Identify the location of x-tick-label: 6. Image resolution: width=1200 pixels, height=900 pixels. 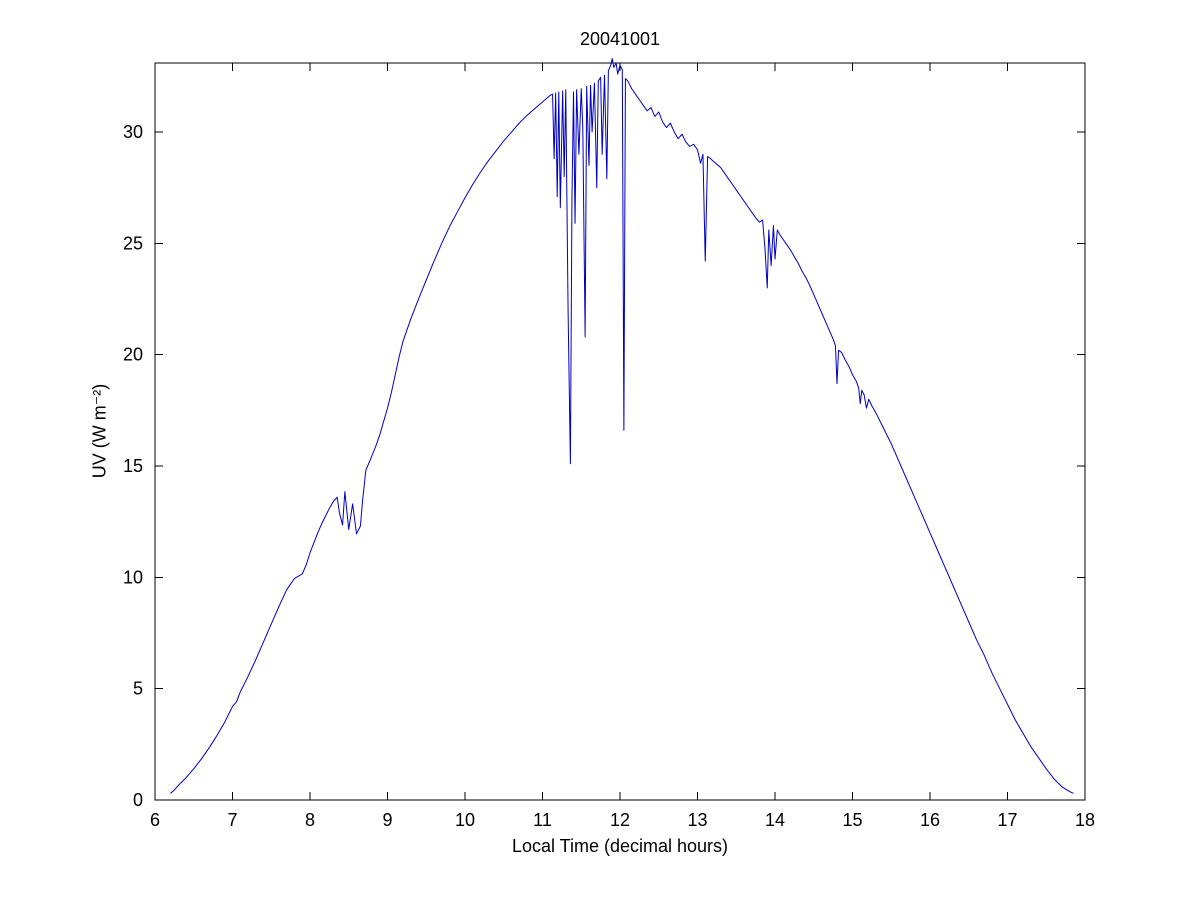
(155, 820).